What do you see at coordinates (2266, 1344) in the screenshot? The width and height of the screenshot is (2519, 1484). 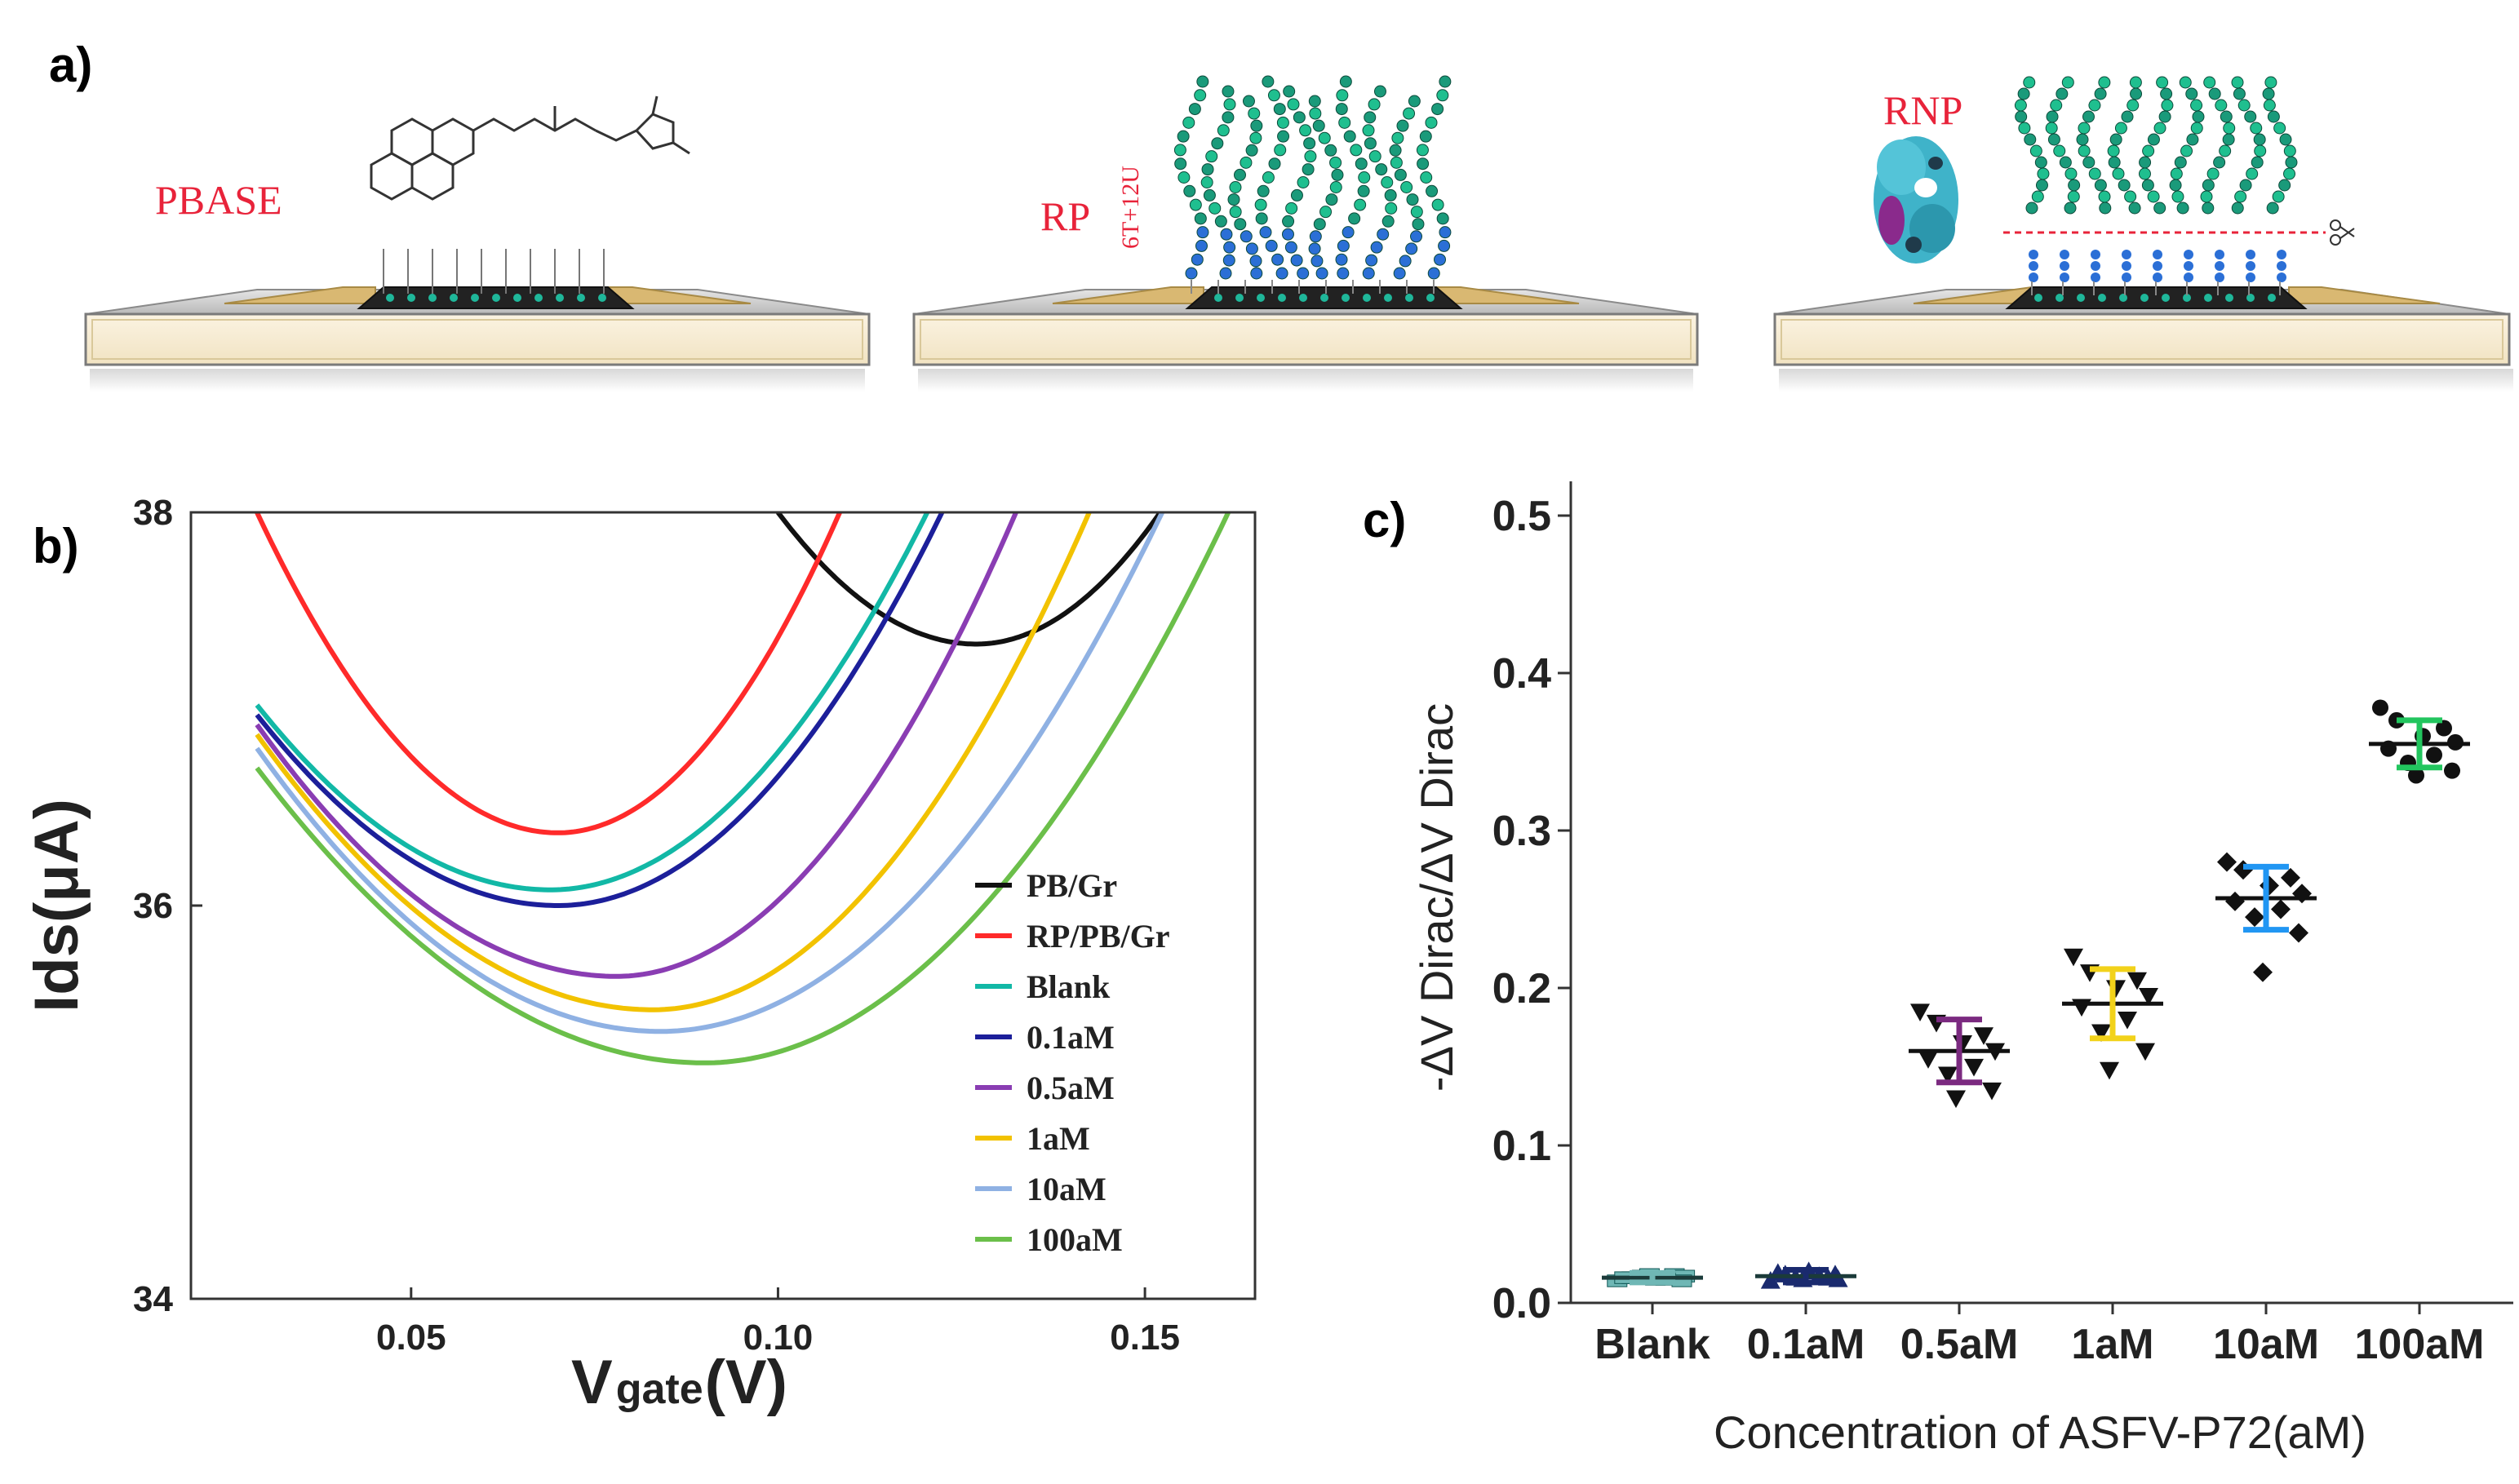 I see `x-tick-label-c: 10aM` at bounding box center [2266, 1344].